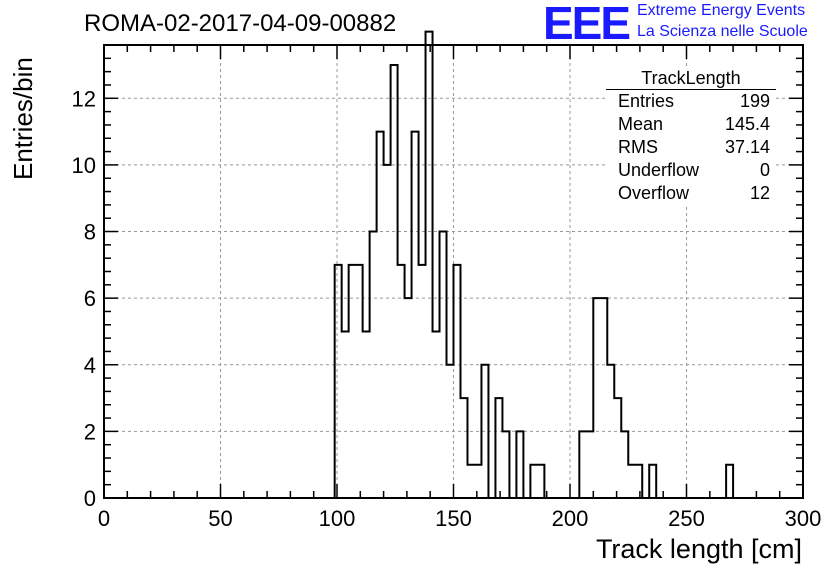 This screenshot has width=836, height=572. I want to click on stats-row-overflow: Overflow 12, so click(691, 193).